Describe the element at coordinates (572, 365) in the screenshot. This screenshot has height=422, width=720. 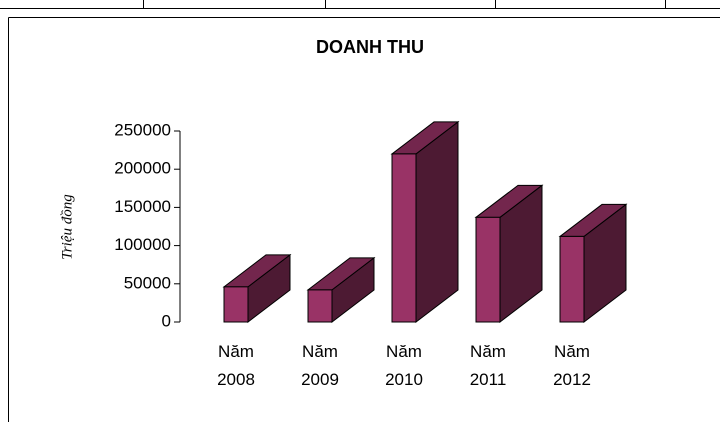
I see `x-tick-label: Năm 2012` at that location.